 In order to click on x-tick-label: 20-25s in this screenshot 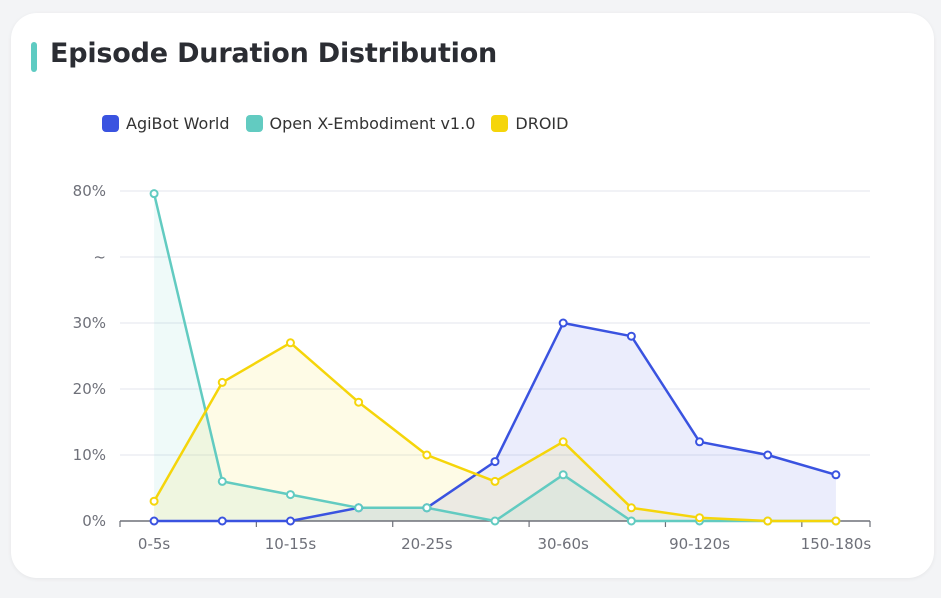, I will do `click(427, 544)`.